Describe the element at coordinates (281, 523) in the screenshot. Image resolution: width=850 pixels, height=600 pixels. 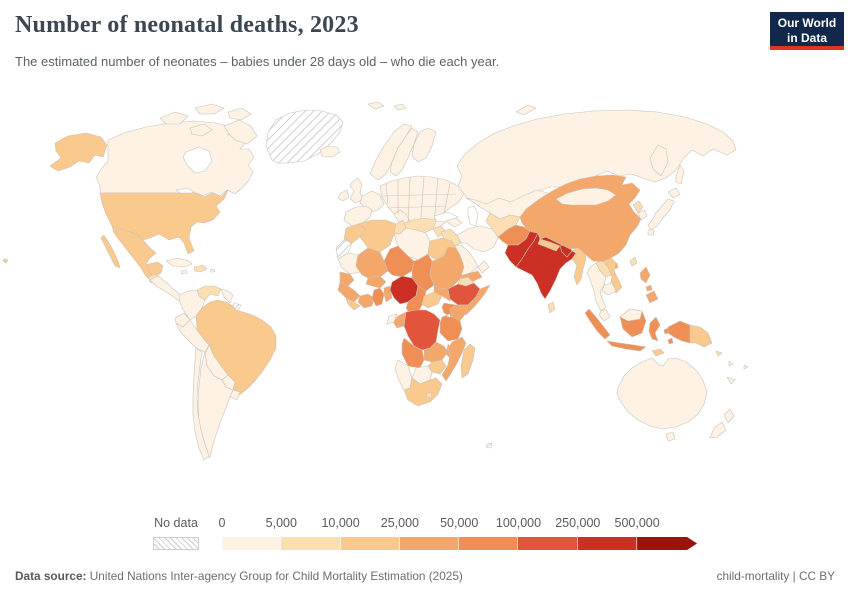
I see `legend-tick-label: 5,000` at that location.